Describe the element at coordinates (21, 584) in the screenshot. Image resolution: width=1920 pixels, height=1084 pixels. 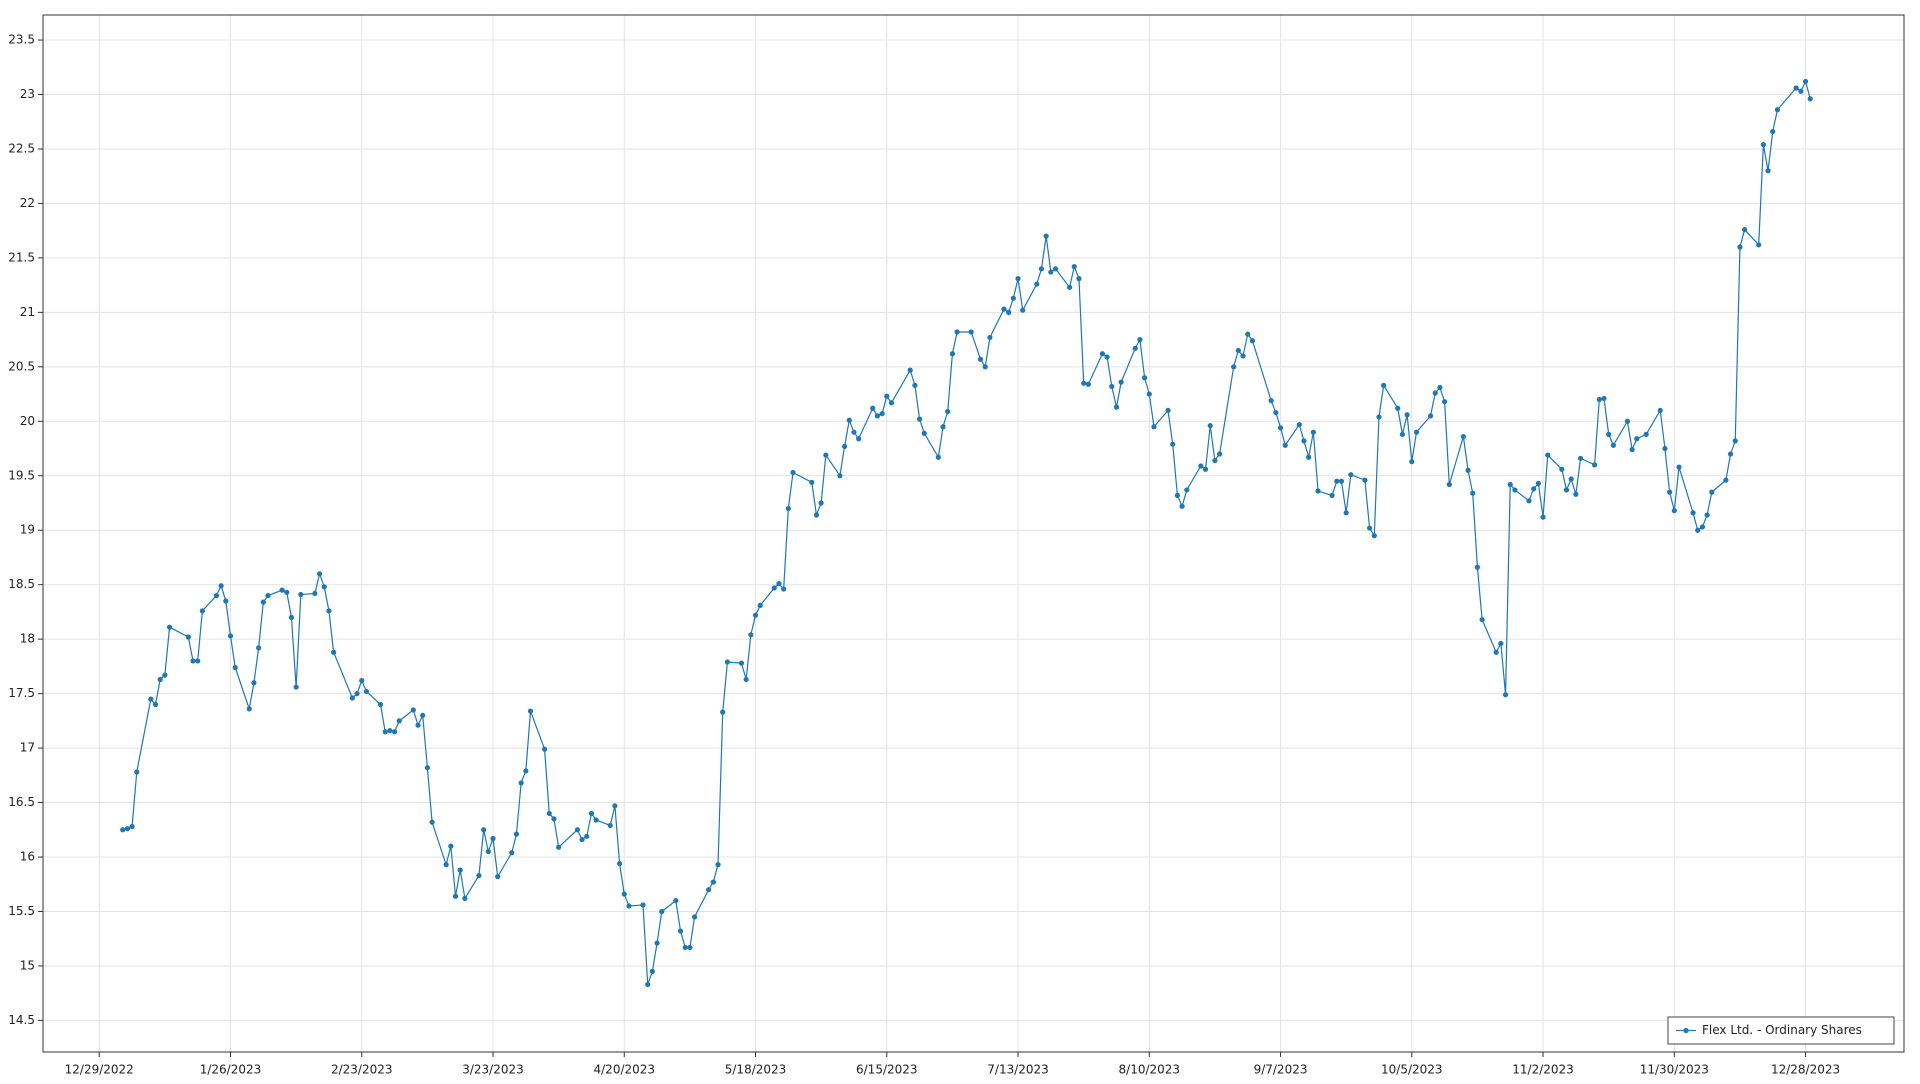
I see `y-tick-label: 18.5` at that location.